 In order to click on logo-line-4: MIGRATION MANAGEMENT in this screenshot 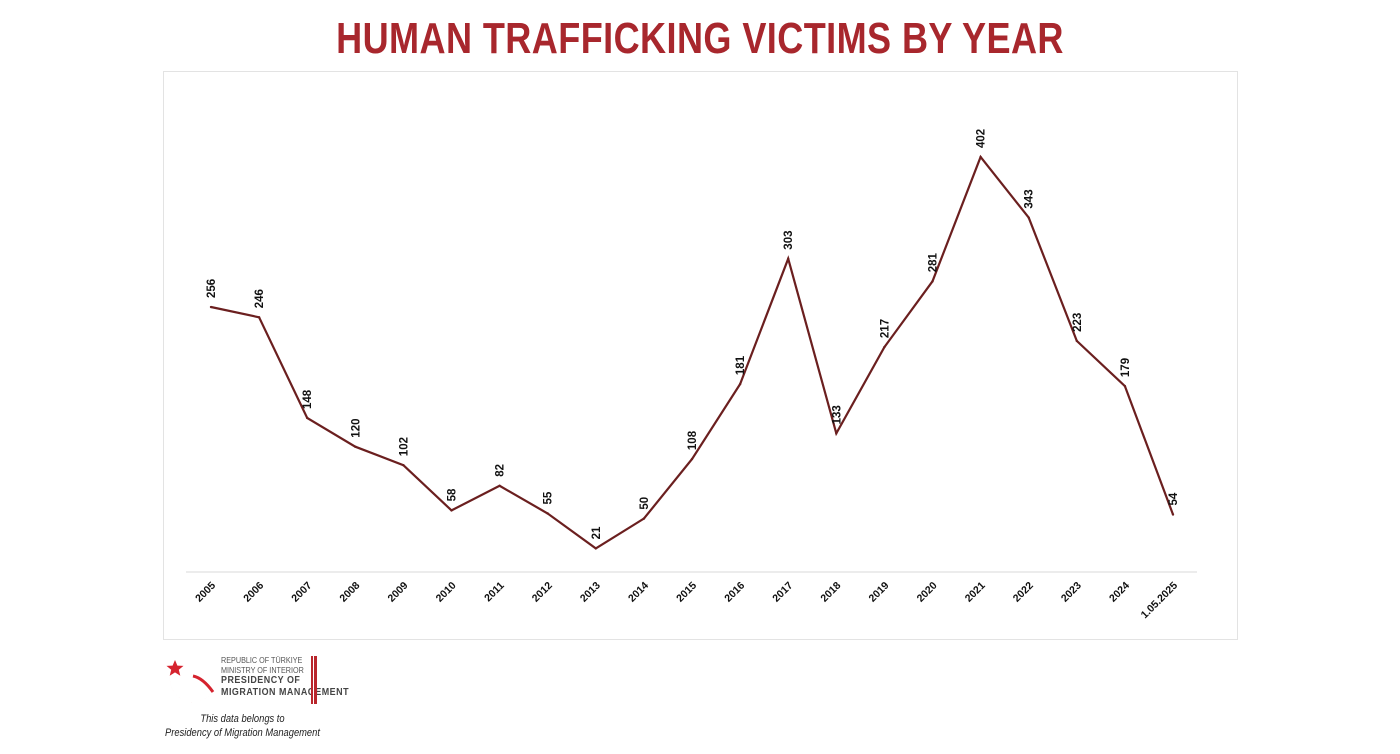, I will do `click(285, 691)`.